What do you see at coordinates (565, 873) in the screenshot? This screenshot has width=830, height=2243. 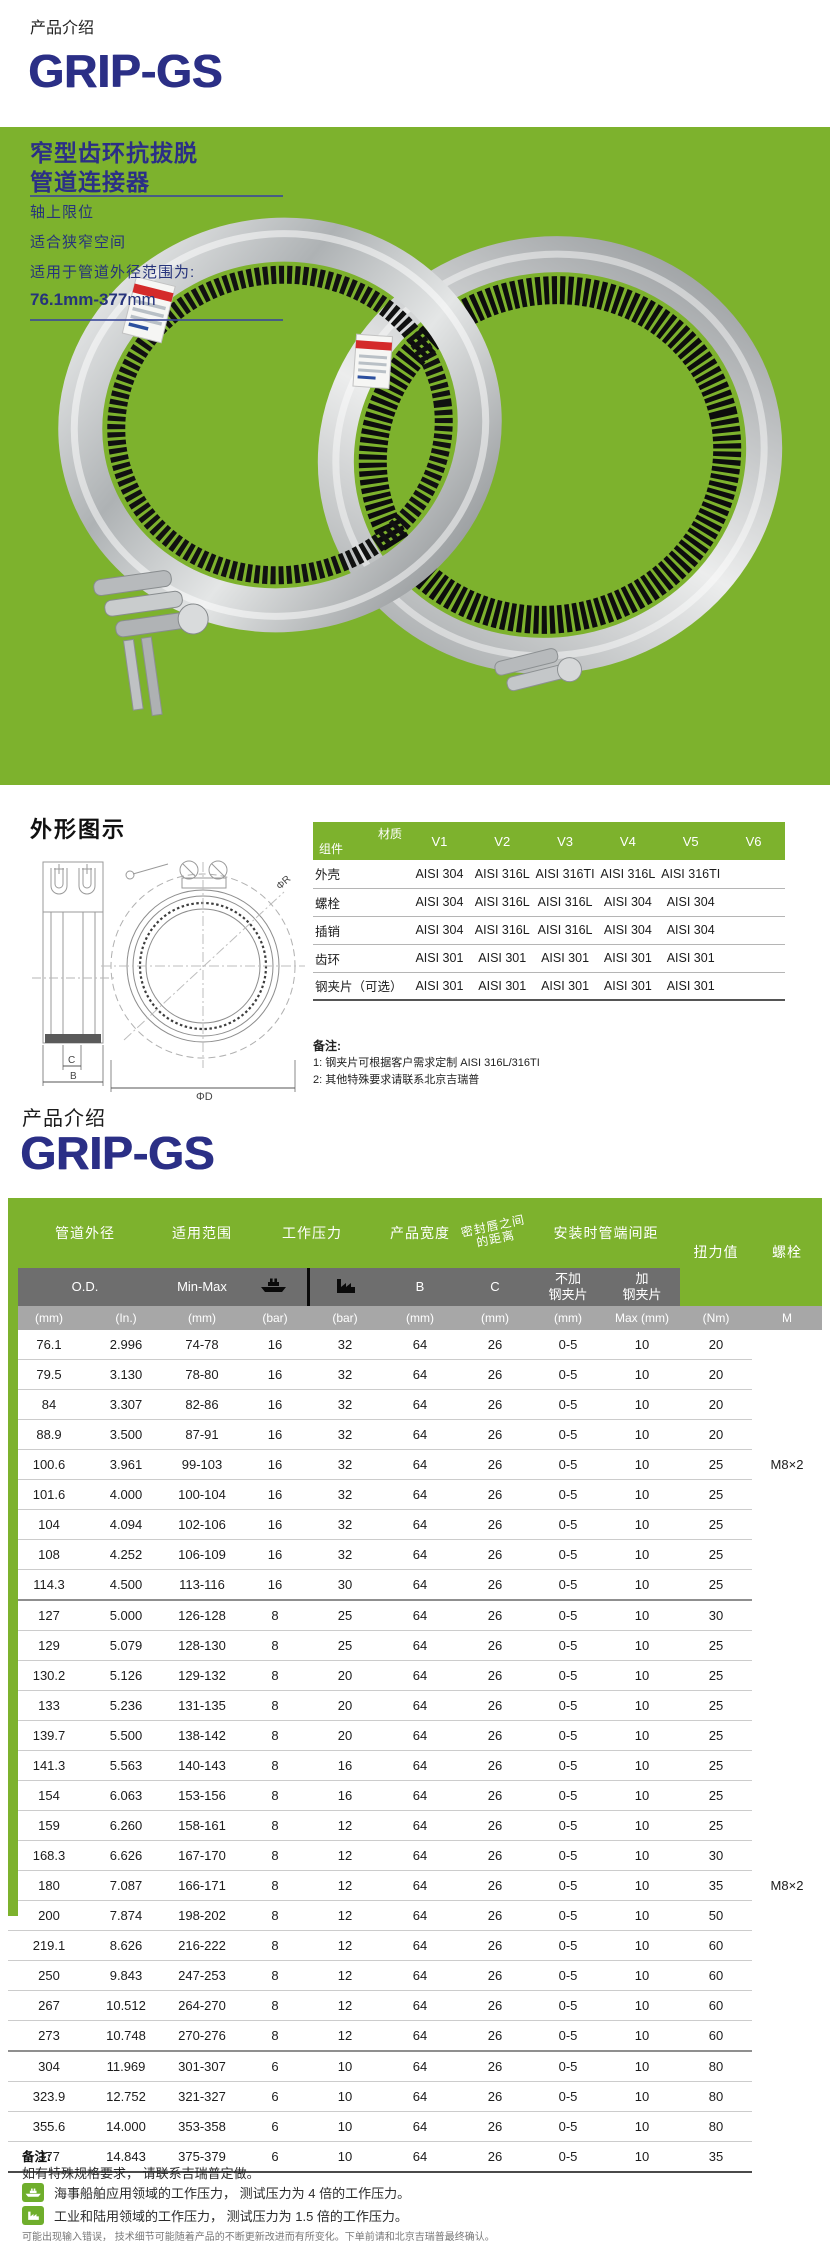 I see `materials-cell: AISI 316TI` at bounding box center [565, 873].